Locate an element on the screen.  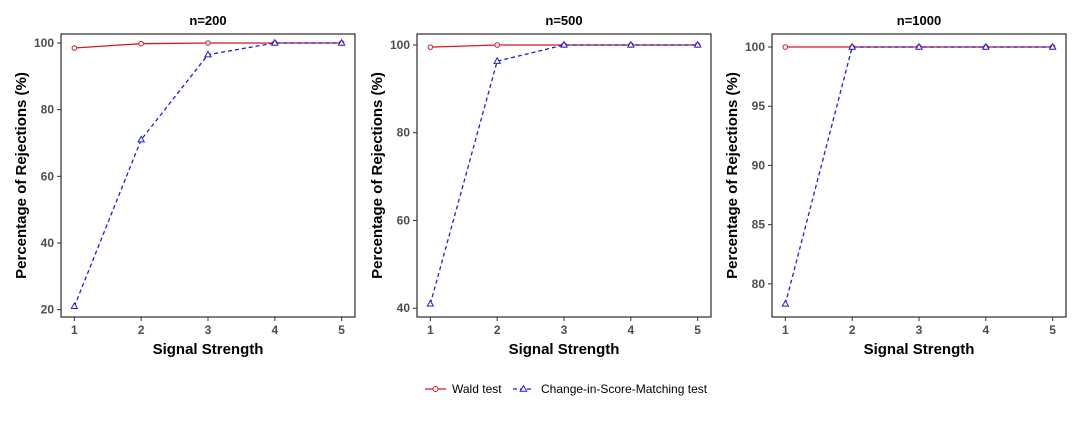
legend-csm-marker is located at coordinates (523, 388).